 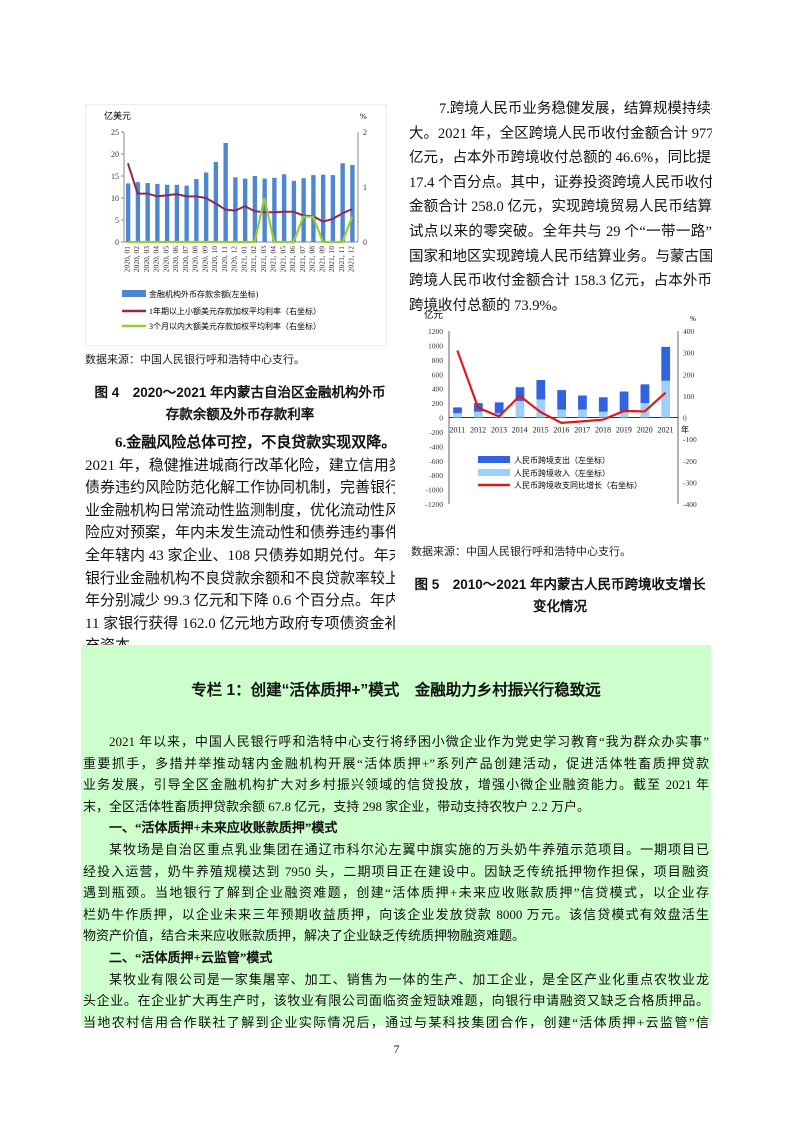 What do you see at coordinates (302, 259) in the screenshot?
I see `x-tick-label: 2021, 07` at bounding box center [302, 259].